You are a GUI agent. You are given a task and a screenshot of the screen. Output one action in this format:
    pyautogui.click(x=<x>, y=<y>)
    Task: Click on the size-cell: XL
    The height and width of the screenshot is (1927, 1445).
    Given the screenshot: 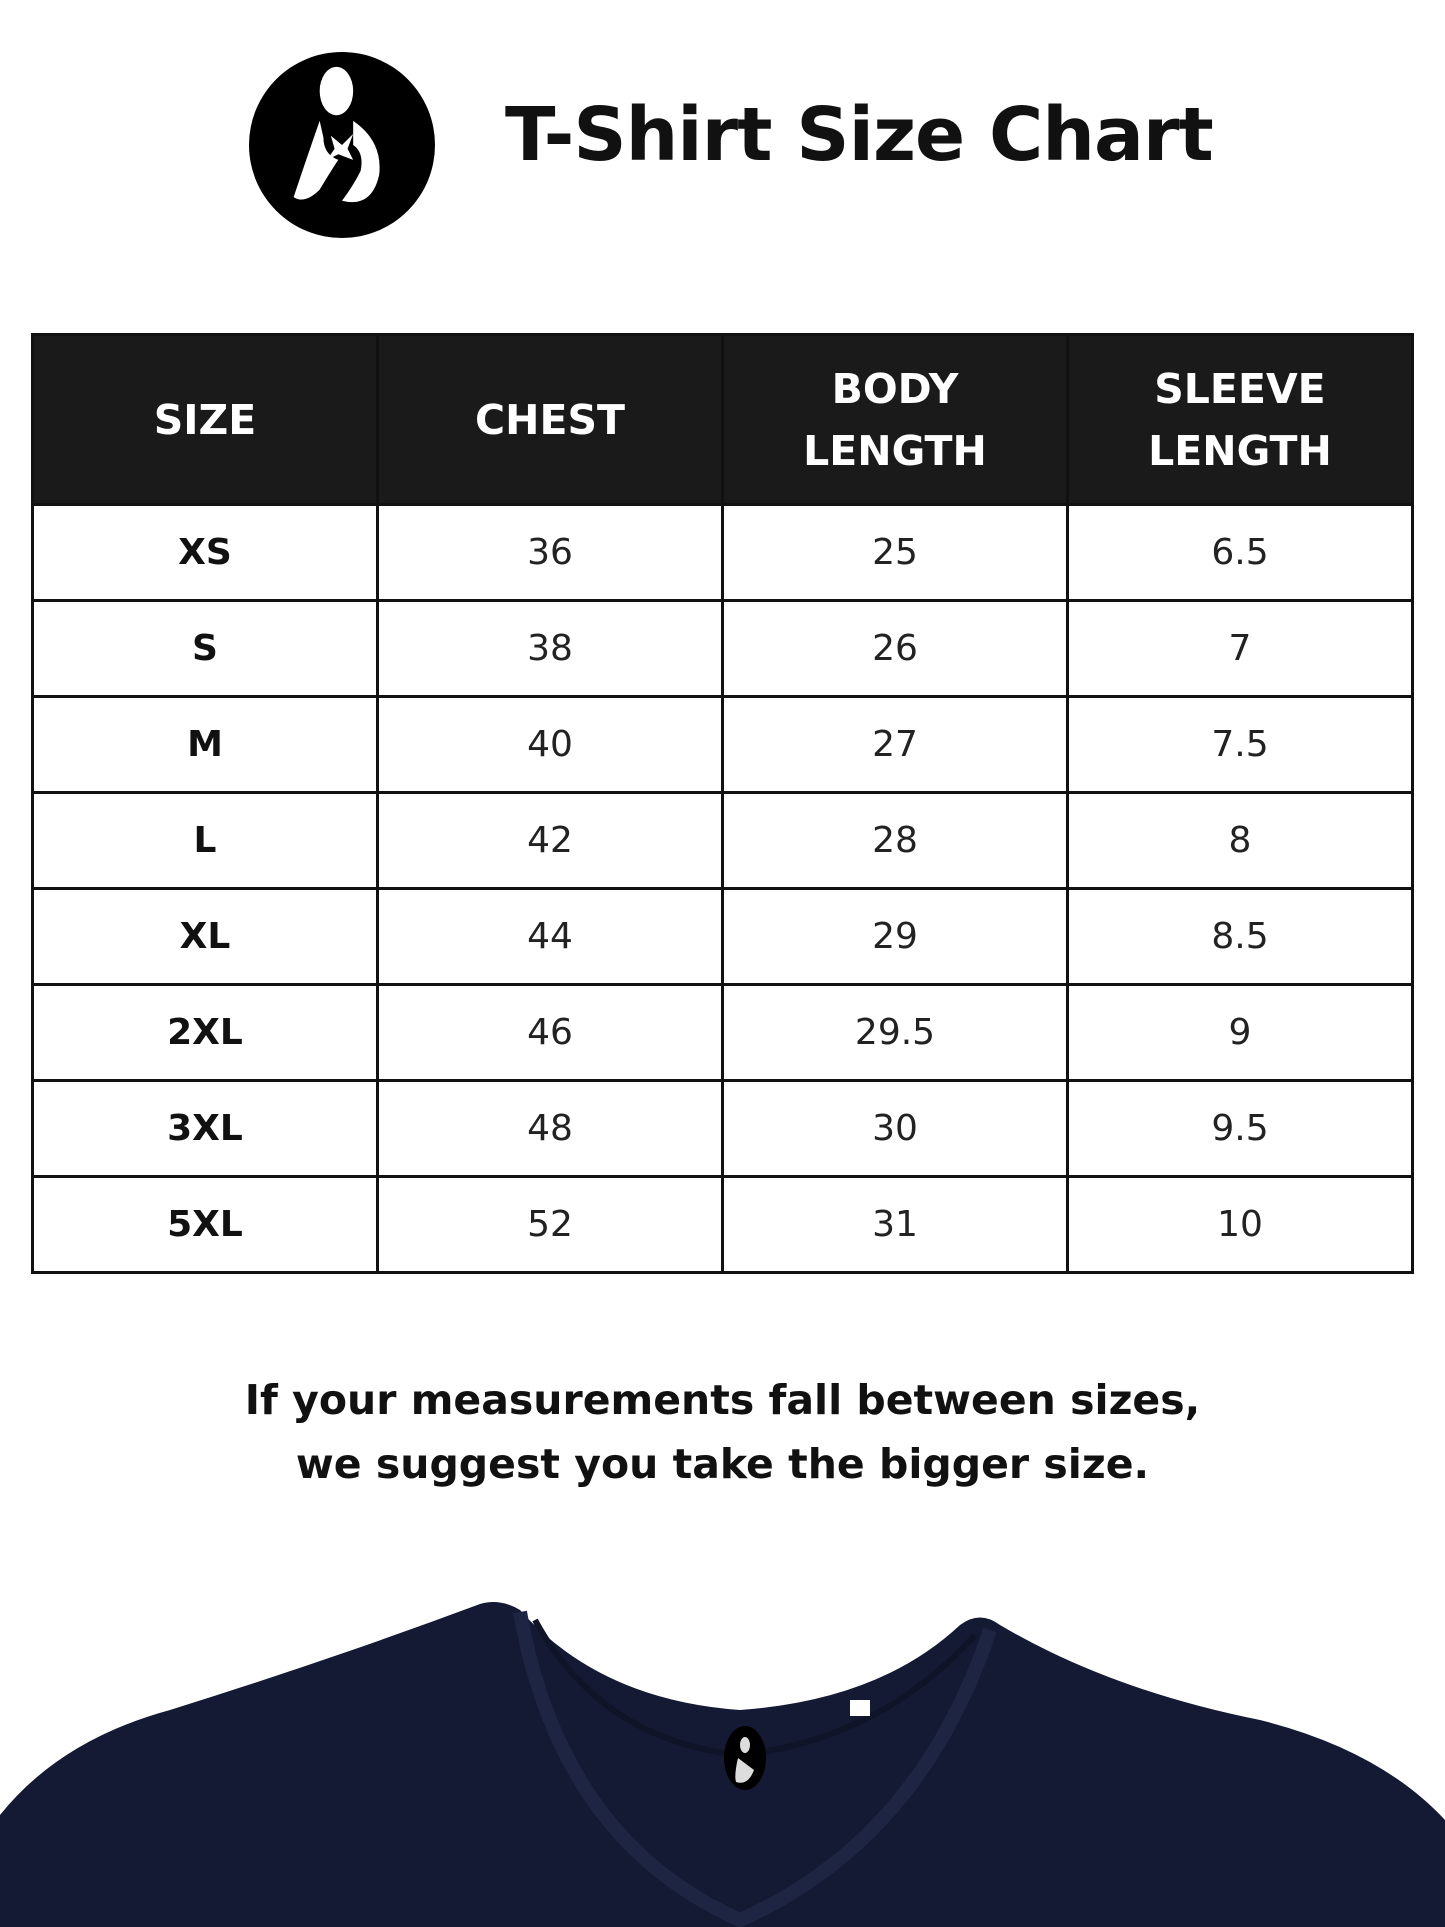 What is the action you would take?
    pyautogui.click(x=205, y=936)
    